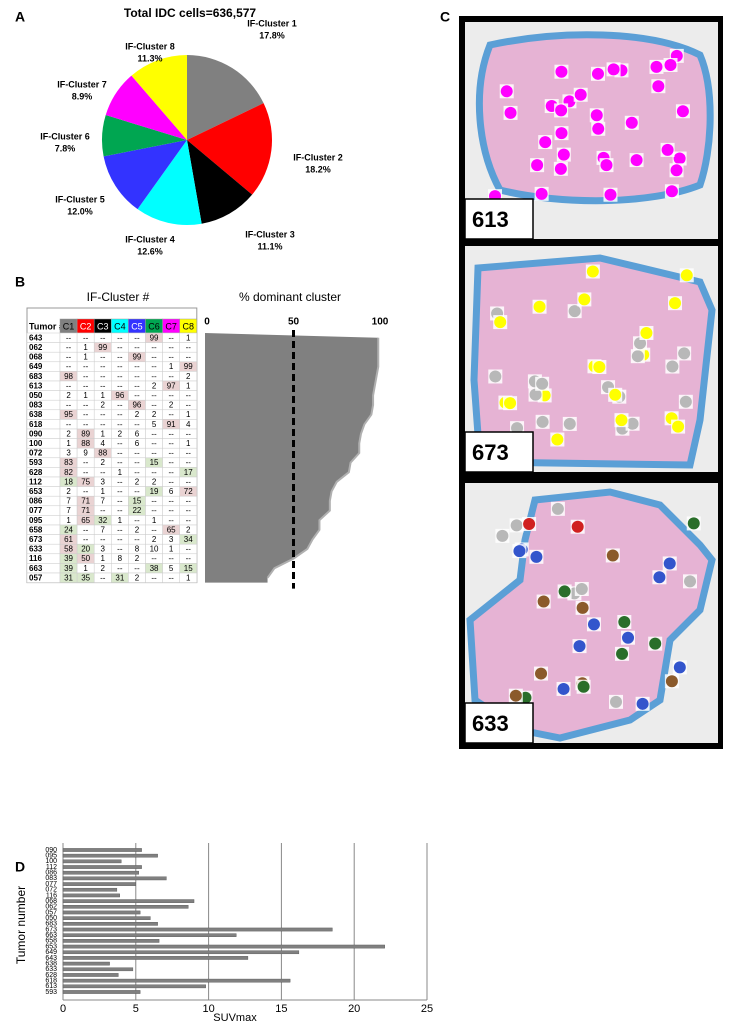 The image size is (732, 1023). What do you see at coordinates (51, 992) in the screenshot?
I see `y-tick-label: 593` at bounding box center [51, 992].